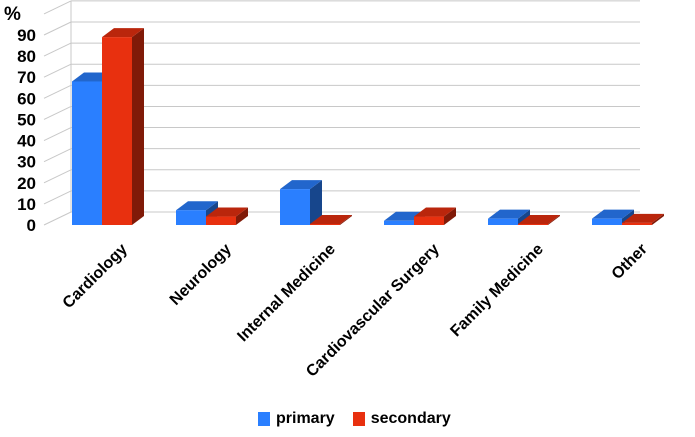 The image size is (695, 437). I want to click on bar-secondary-neurology, so click(227, 216).